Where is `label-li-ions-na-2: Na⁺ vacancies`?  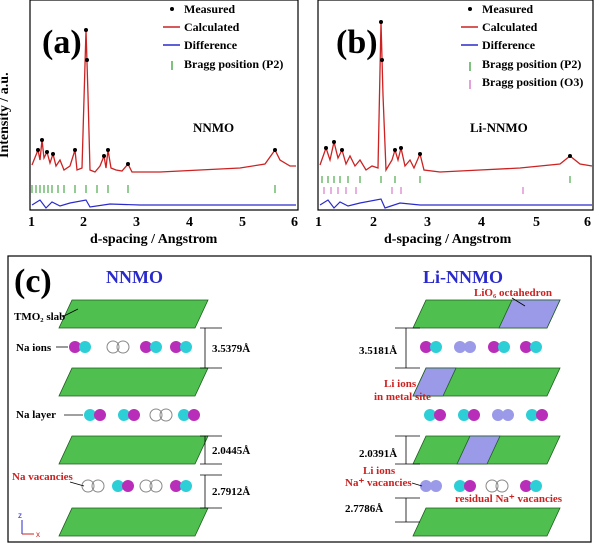 label-li-ions-na-2: Na⁺ vacancies is located at coordinates (378, 483).